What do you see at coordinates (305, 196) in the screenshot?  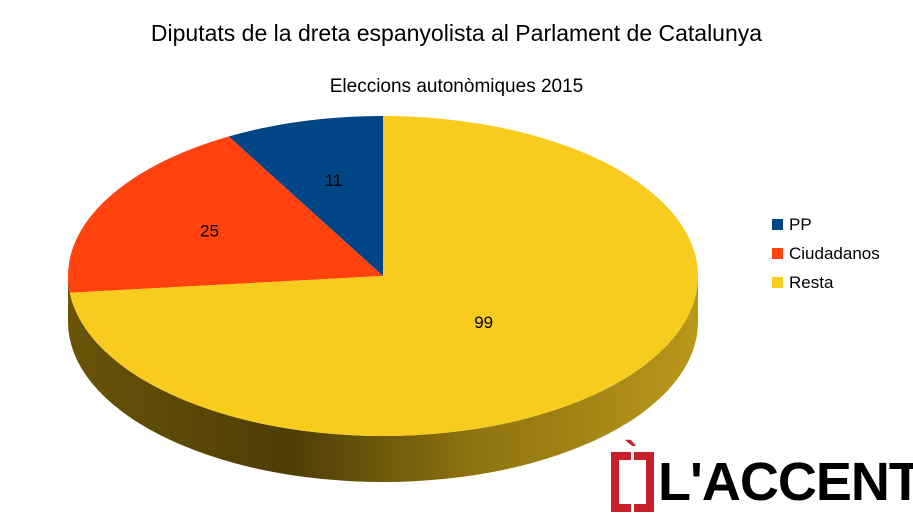 I see `pie-slice-pp` at bounding box center [305, 196].